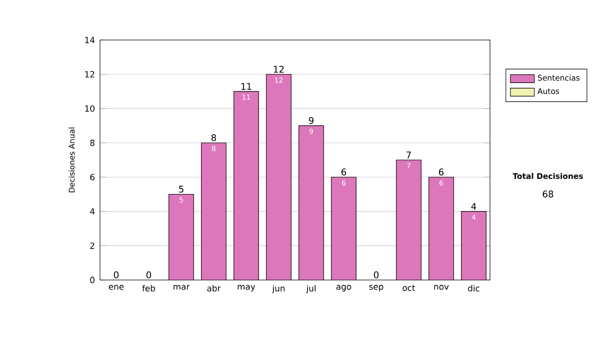 The image size is (600, 340). I want to click on y-tick-label: 14, so click(90, 40).